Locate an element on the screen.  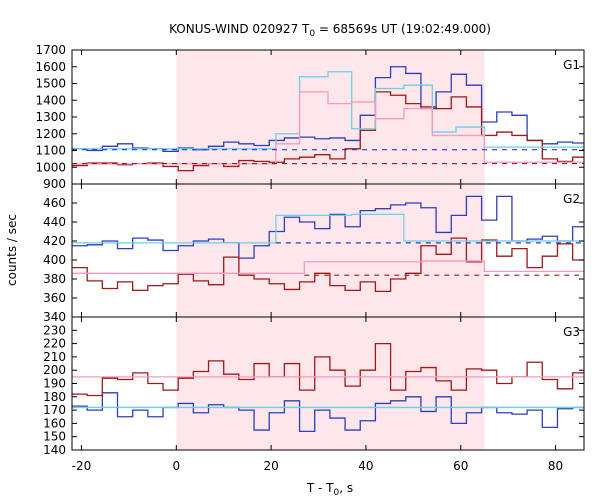
y-tick-label: 150 is located at coordinates (54, 437).